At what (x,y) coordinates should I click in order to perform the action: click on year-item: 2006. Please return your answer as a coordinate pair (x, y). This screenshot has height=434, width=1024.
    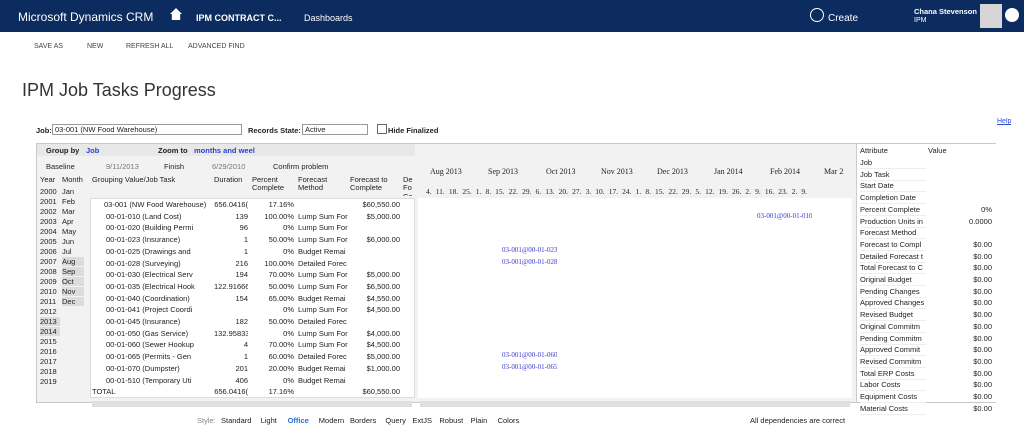
    Looking at the image, I should click on (48, 251).